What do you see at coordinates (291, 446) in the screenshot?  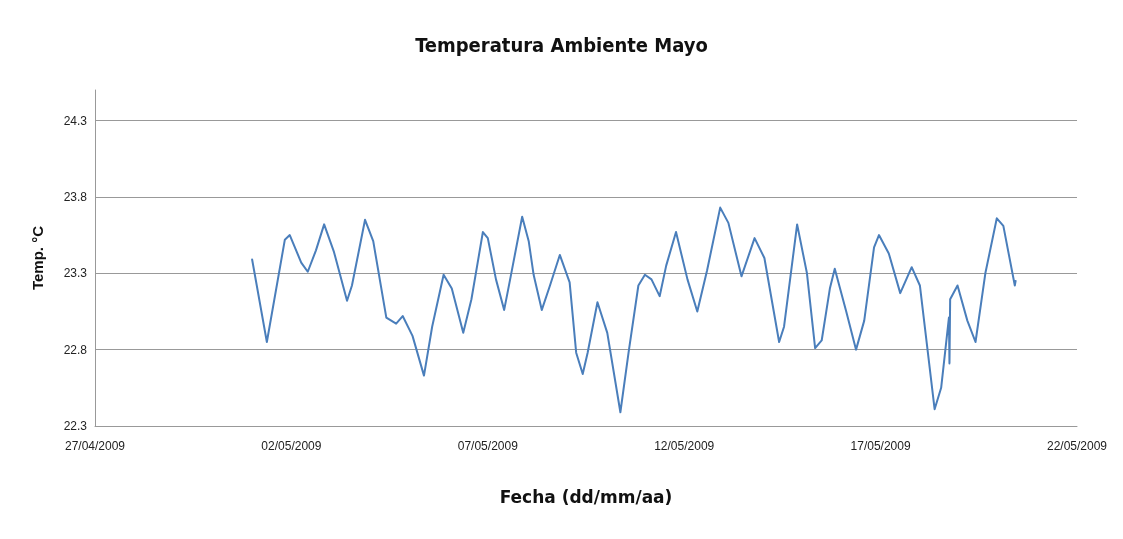 I see `x-tick-label: 02/05/2009` at bounding box center [291, 446].